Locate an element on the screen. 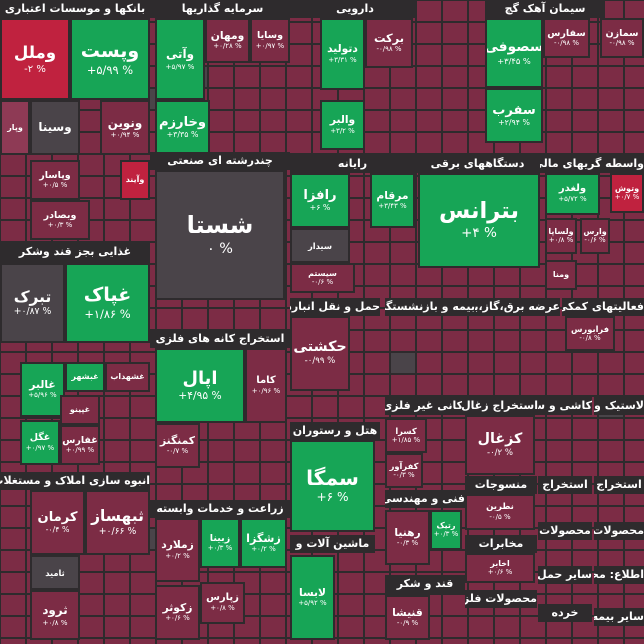 The width and height of the screenshot is (644, 644). price-change: +۳/۲ % is located at coordinates (342, 130).